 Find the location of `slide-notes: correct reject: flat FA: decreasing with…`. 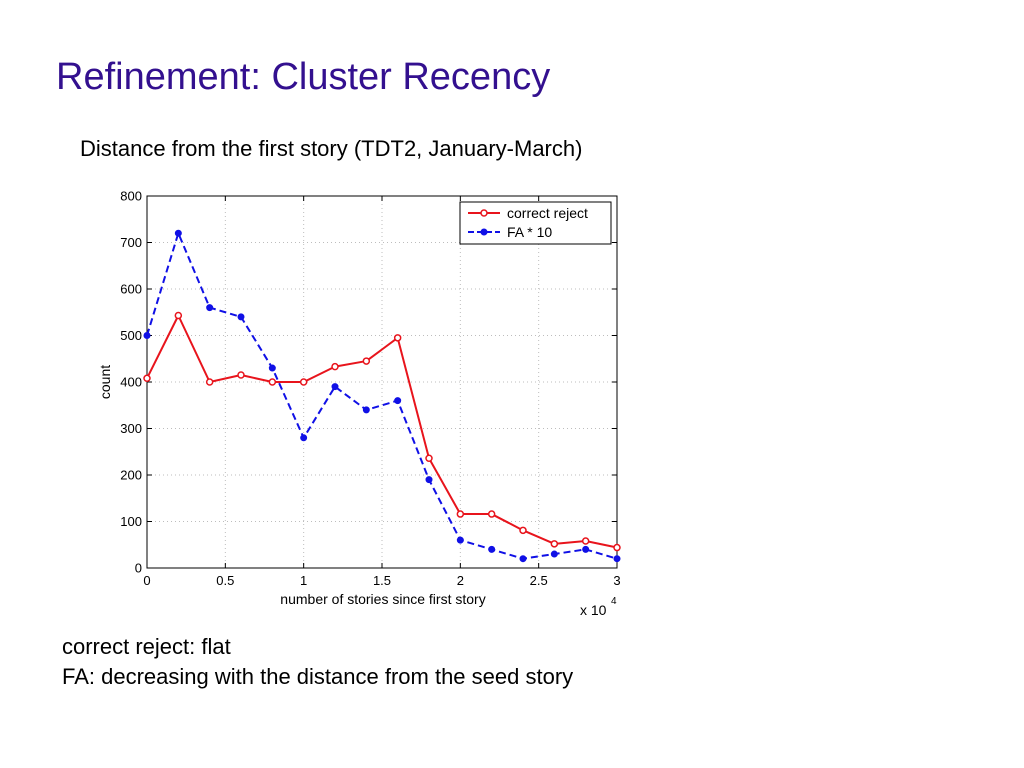

slide-notes: correct reject: flat FA: decreasing with… is located at coordinates (317, 662).